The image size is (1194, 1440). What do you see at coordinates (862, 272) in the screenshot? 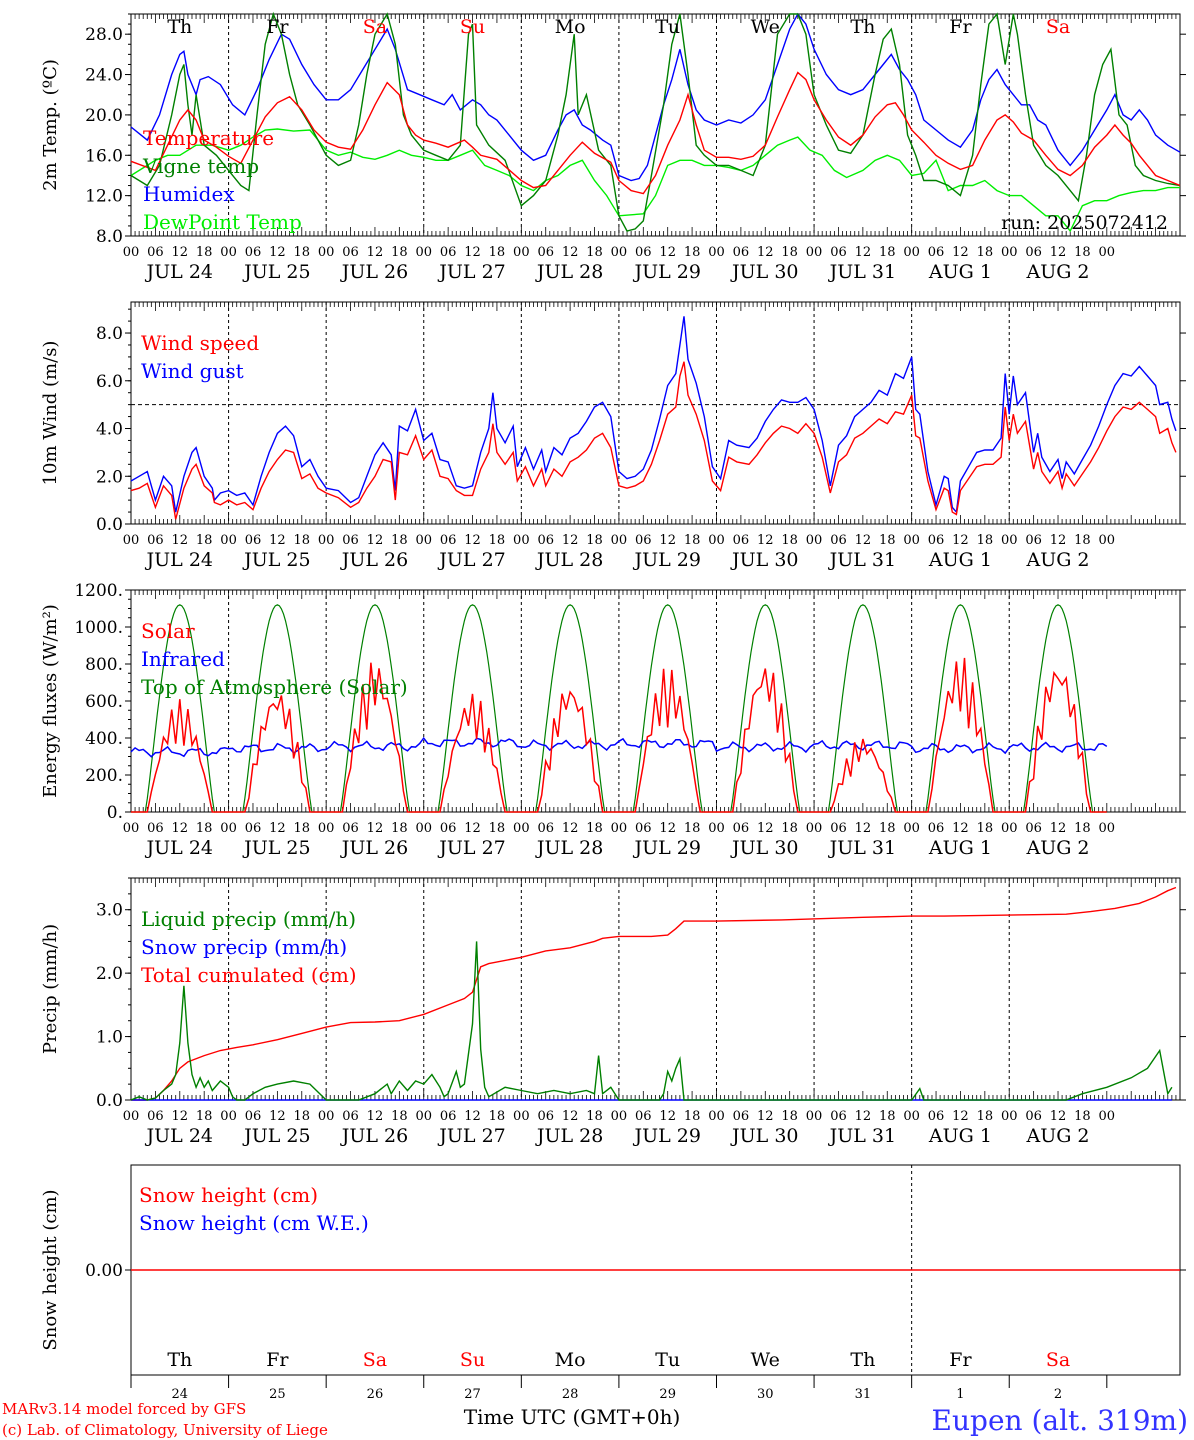
I see `date-label: JUL 31` at bounding box center [862, 272].